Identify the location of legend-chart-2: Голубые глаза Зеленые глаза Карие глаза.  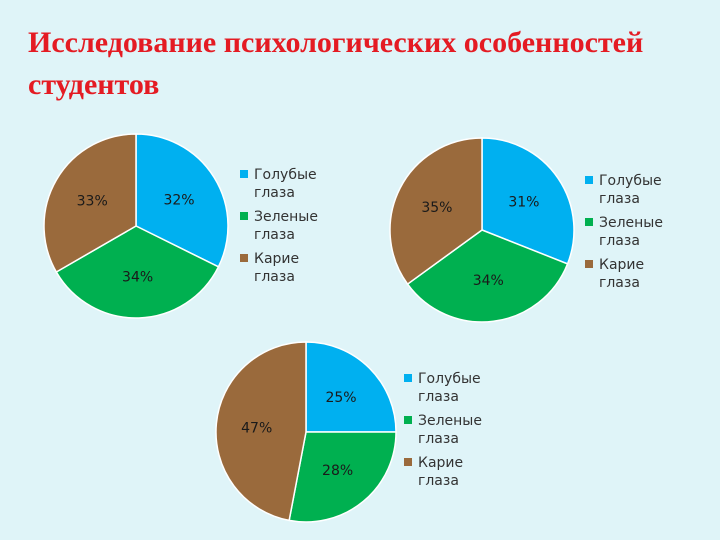
(640, 235).